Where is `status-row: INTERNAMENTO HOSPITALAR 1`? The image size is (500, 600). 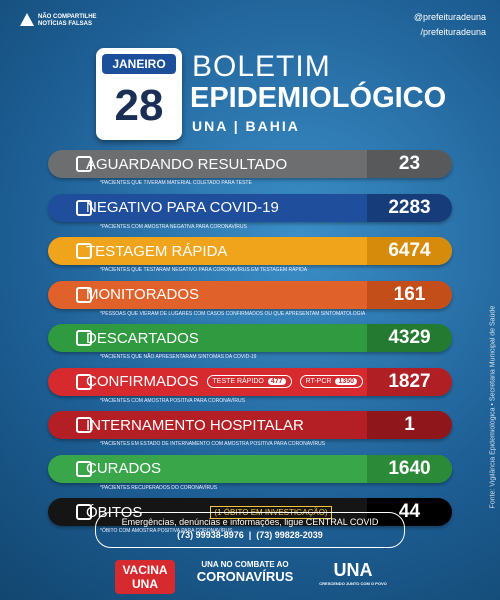 status-row: INTERNAMENTO HOSPITALAR 1 is located at coordinates (250, 425).